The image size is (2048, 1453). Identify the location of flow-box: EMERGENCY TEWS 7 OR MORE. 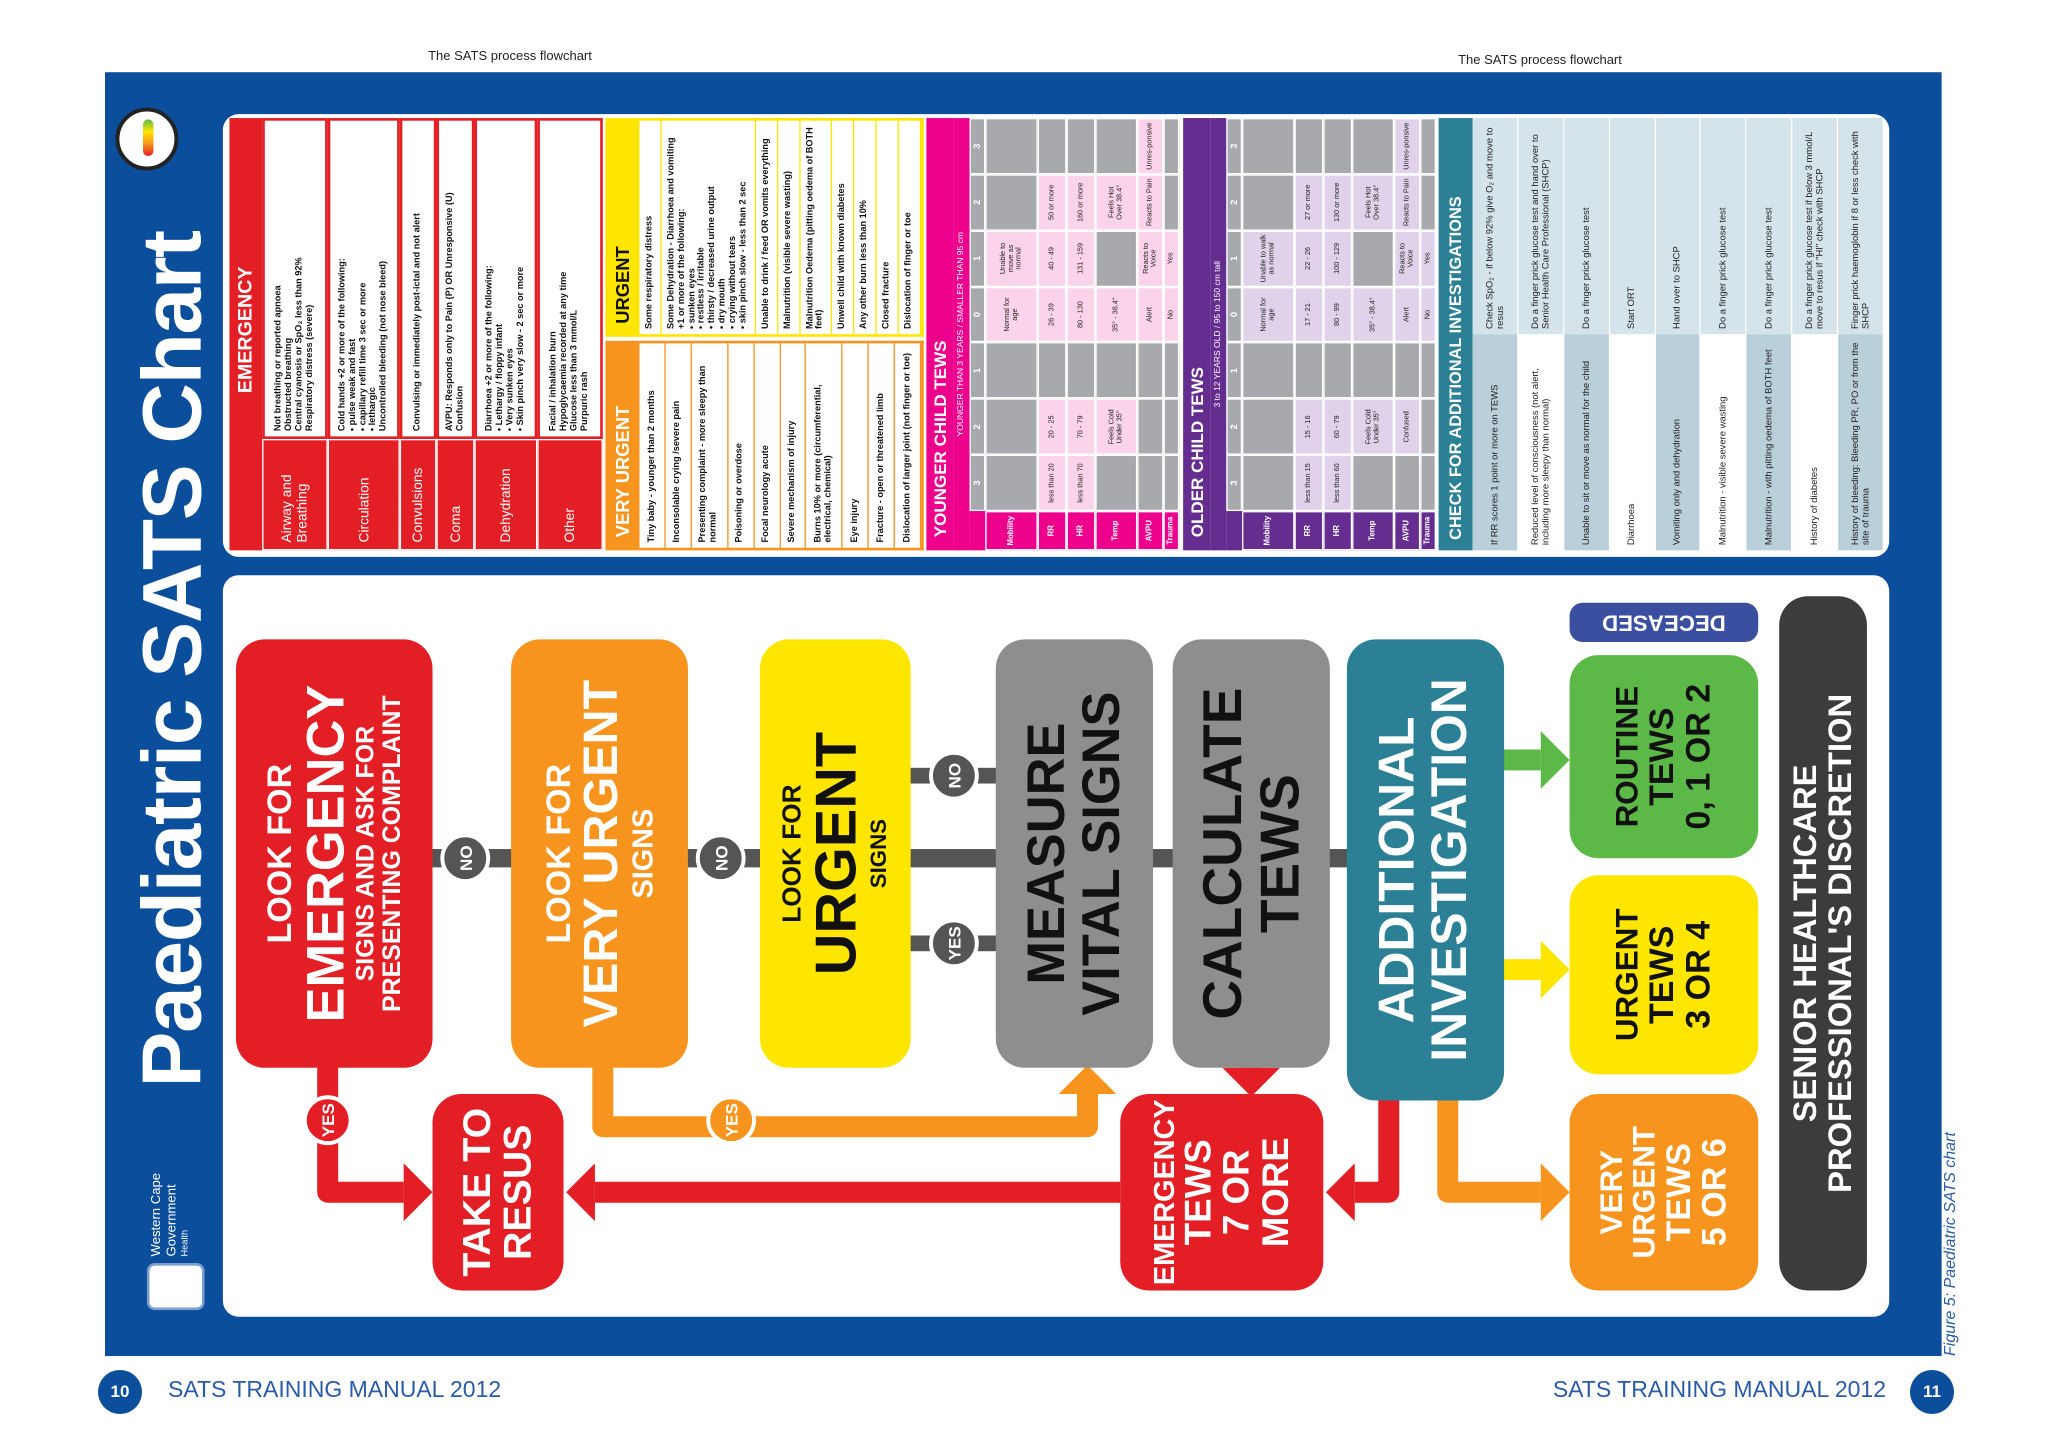
(1222, 1192).